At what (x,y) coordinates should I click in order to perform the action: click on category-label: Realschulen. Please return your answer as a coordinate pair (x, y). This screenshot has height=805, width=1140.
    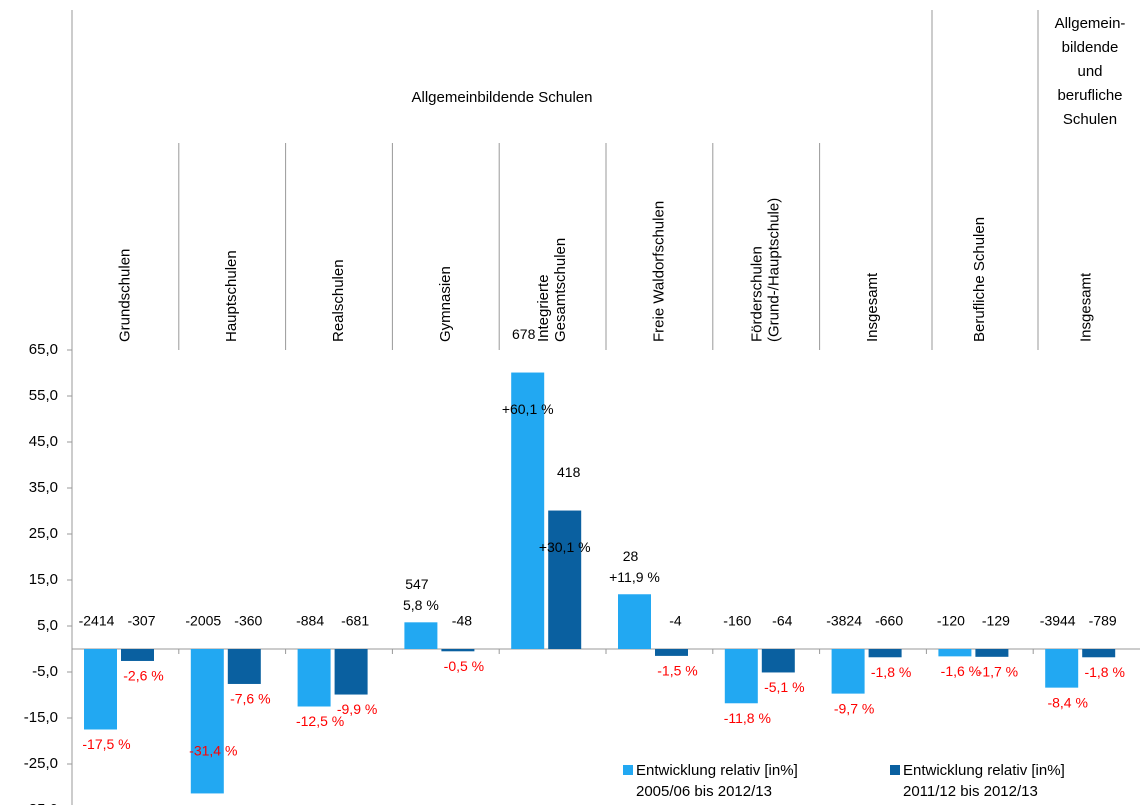
    Looking at the image, I should click on (338, 300).